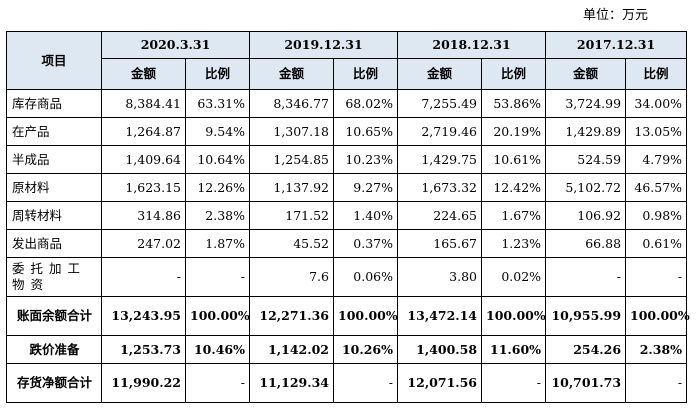  Describe the element at coordinates (365, 187) in the screenshot. I see `cell: 9.27%` at that location.